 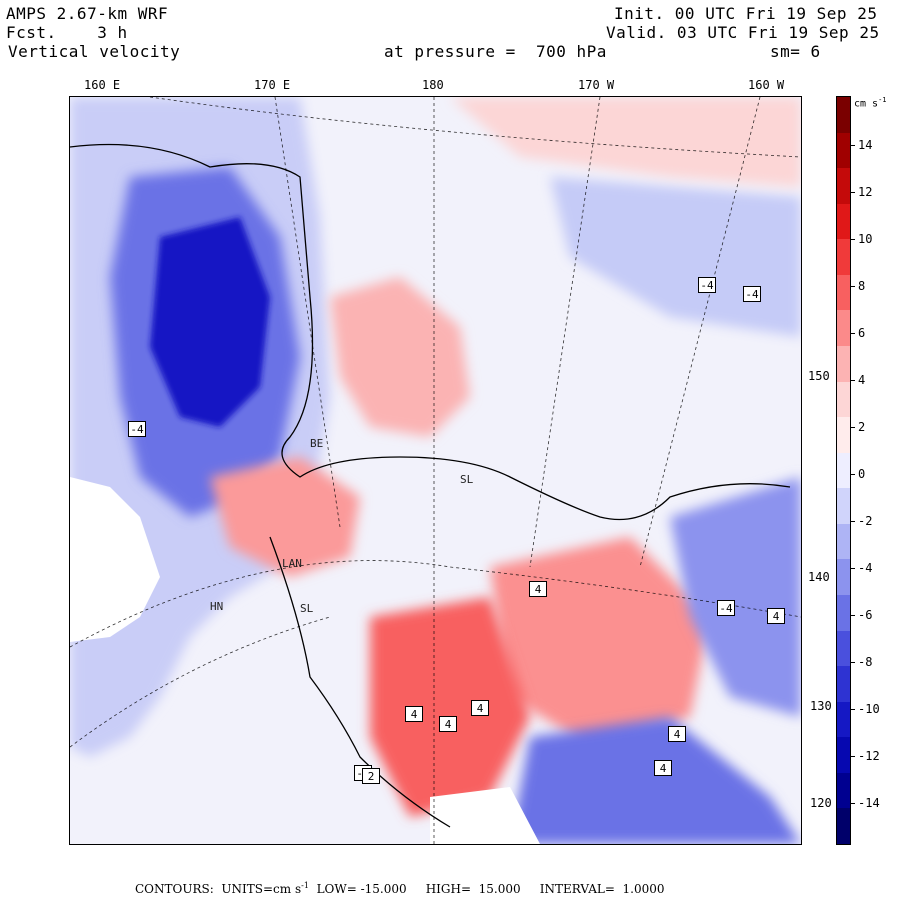 What do you see at coordinates (112, 32) in the screenshot?
I see `fcst-value: 3 h` at bounding box center [112, 32].